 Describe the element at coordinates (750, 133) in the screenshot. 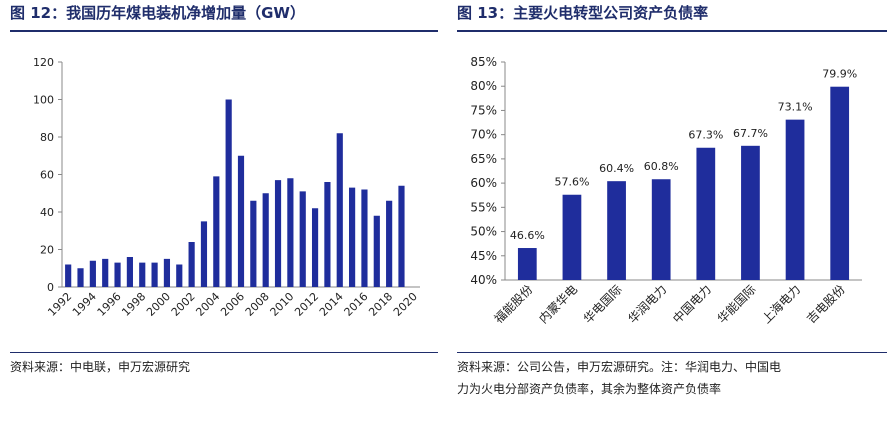

I see `right-bar-data-label: 67.7%` at that location.